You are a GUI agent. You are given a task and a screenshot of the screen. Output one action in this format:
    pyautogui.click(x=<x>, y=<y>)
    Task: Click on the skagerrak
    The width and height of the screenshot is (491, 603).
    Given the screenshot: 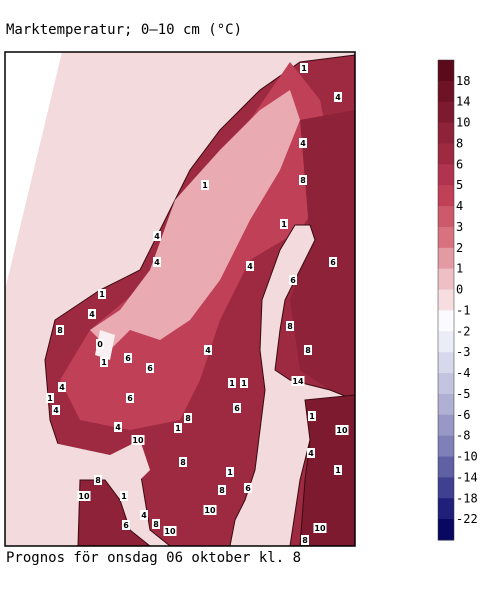 What is the action you would take?
    pyautogui.click(x=77, y=483)
    